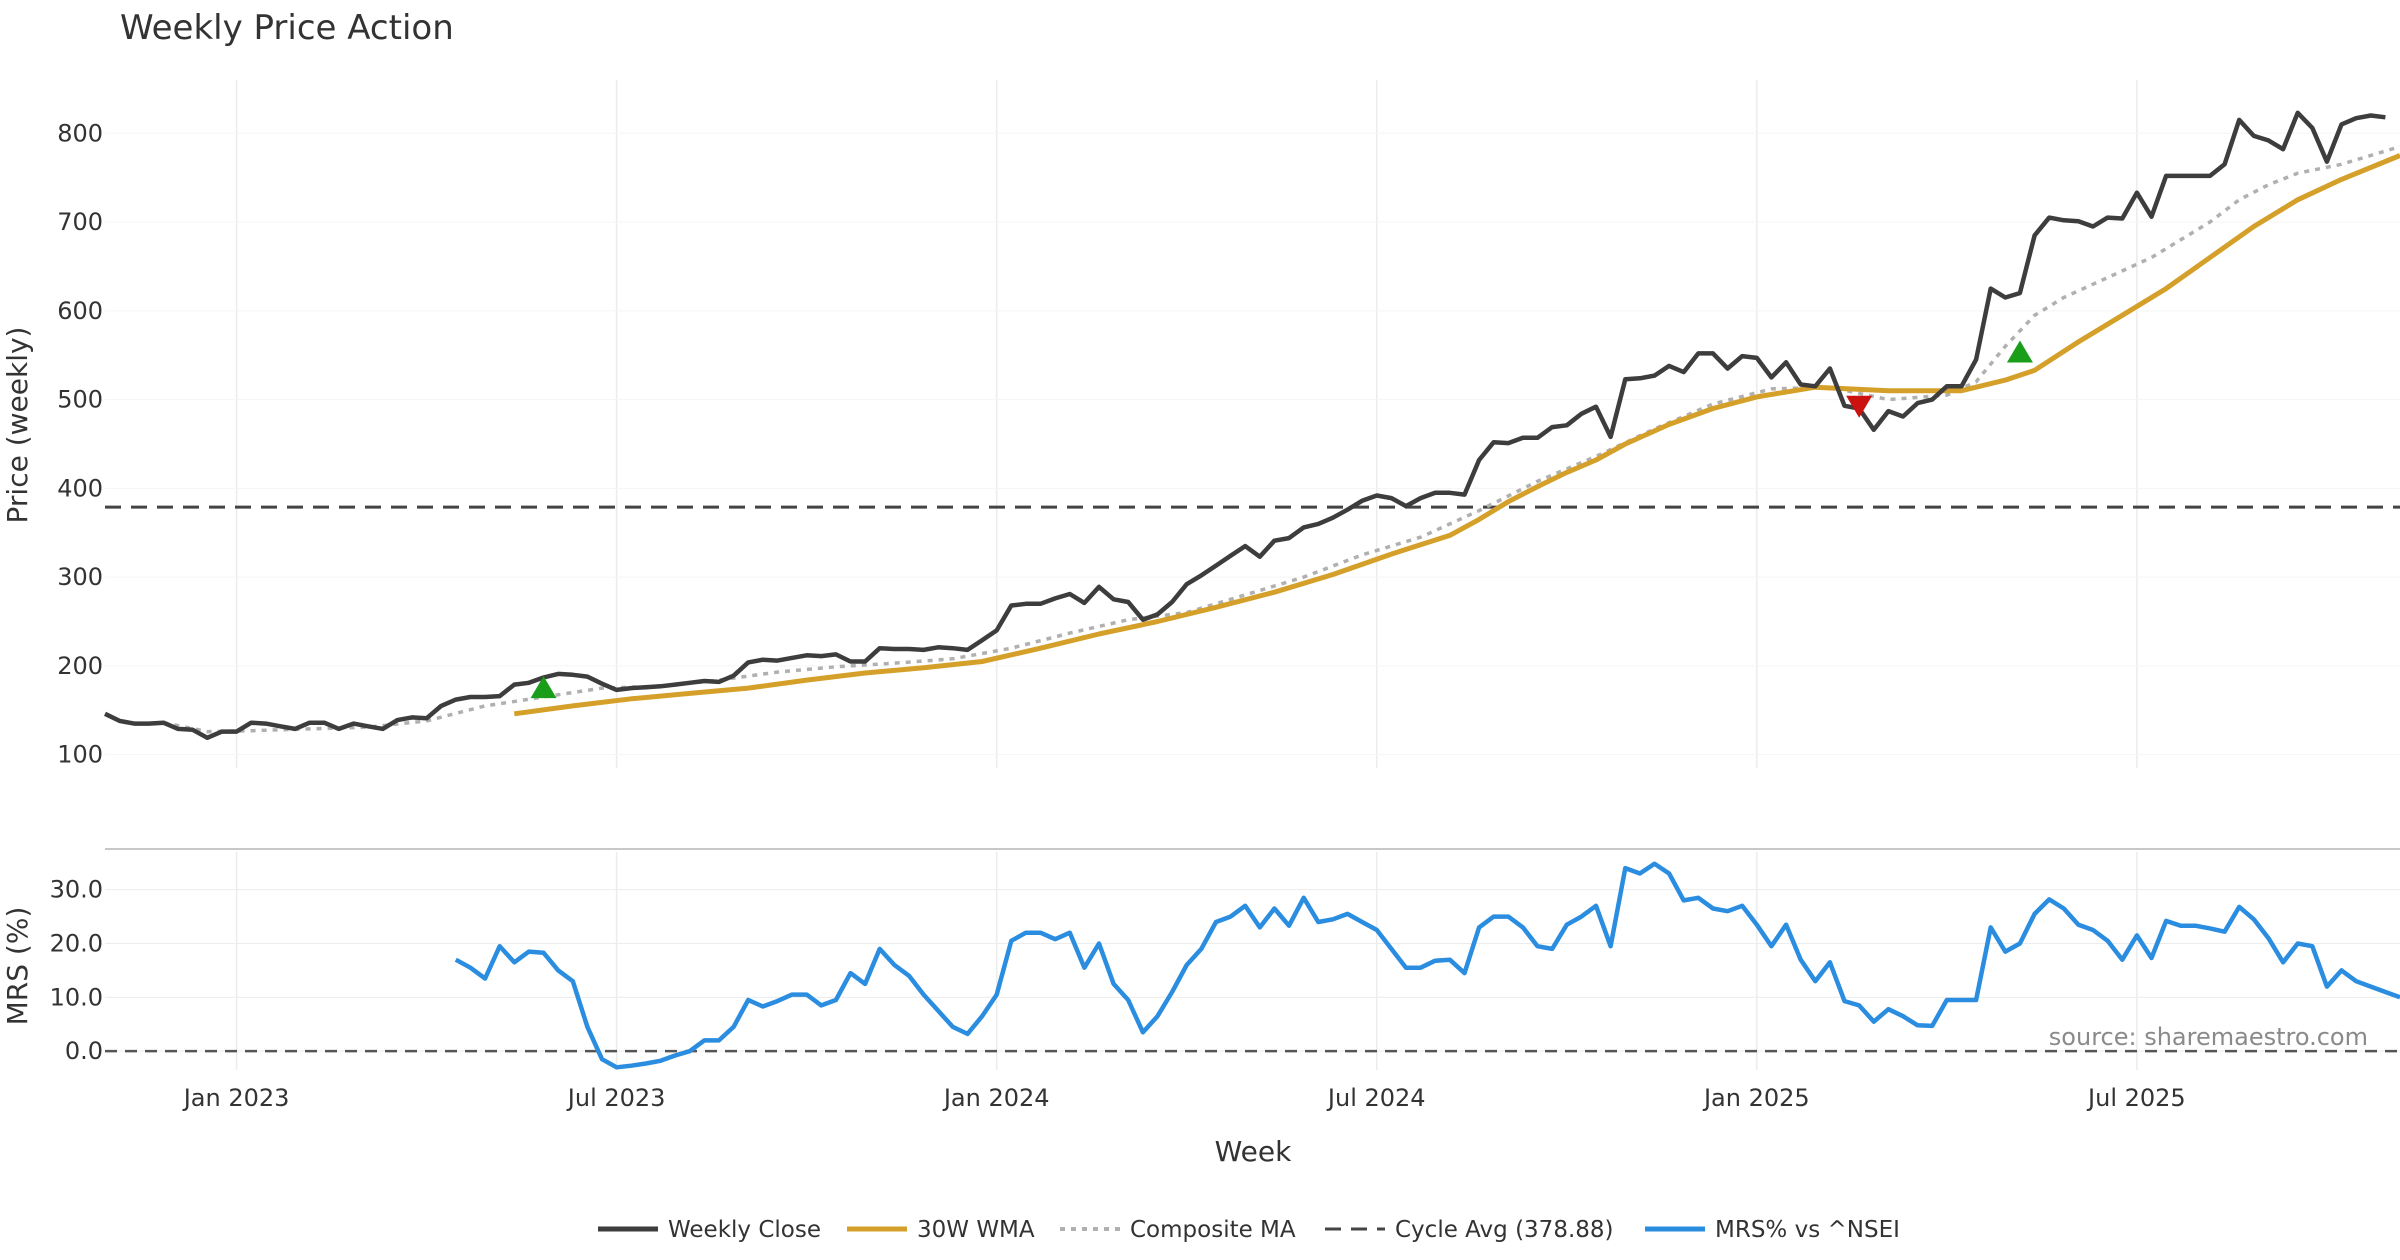 The height and width of the screenshot is (1260, 2400). What do you see at coordinates (80, 755) in the screenshot?
I see `price-y-tick-label: 100` at bounding box center [80, 755].